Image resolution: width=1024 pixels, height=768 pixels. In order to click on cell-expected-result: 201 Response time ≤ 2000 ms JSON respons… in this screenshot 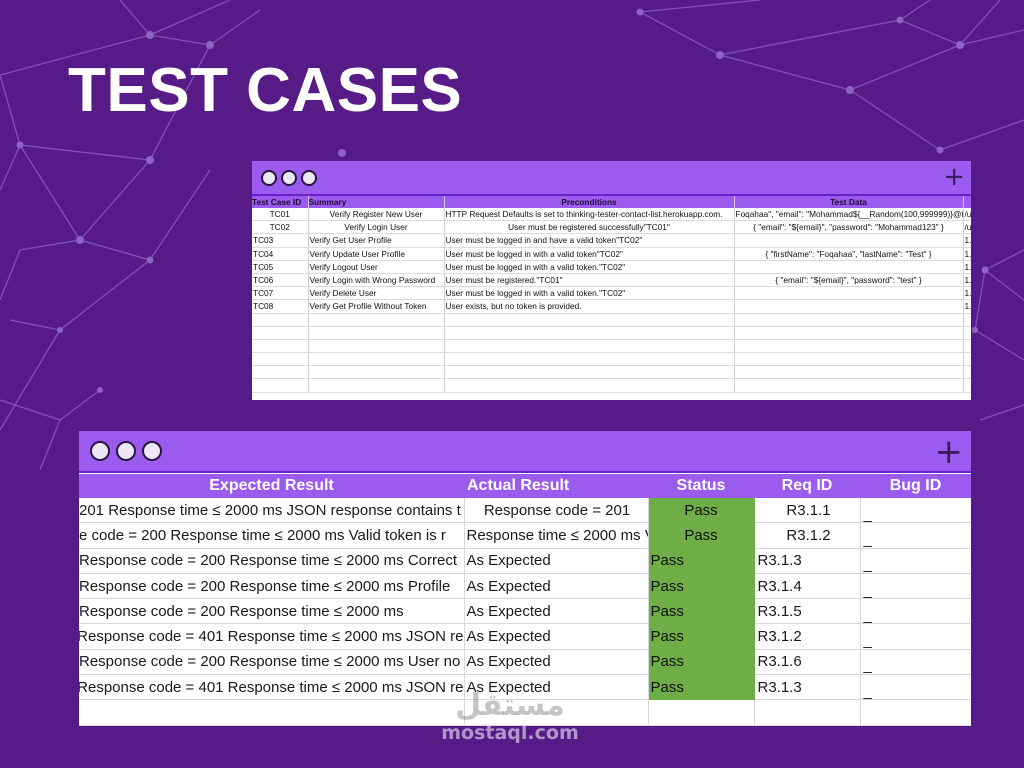, I will do `click(272, 511)`.